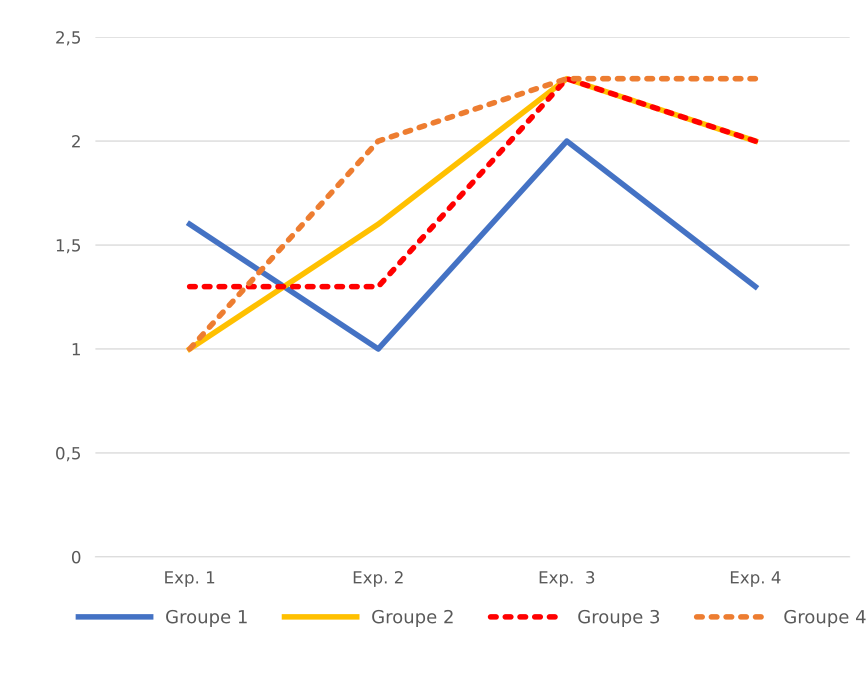  I want to click on y-tick-label: 0,5, so click(68, 454).